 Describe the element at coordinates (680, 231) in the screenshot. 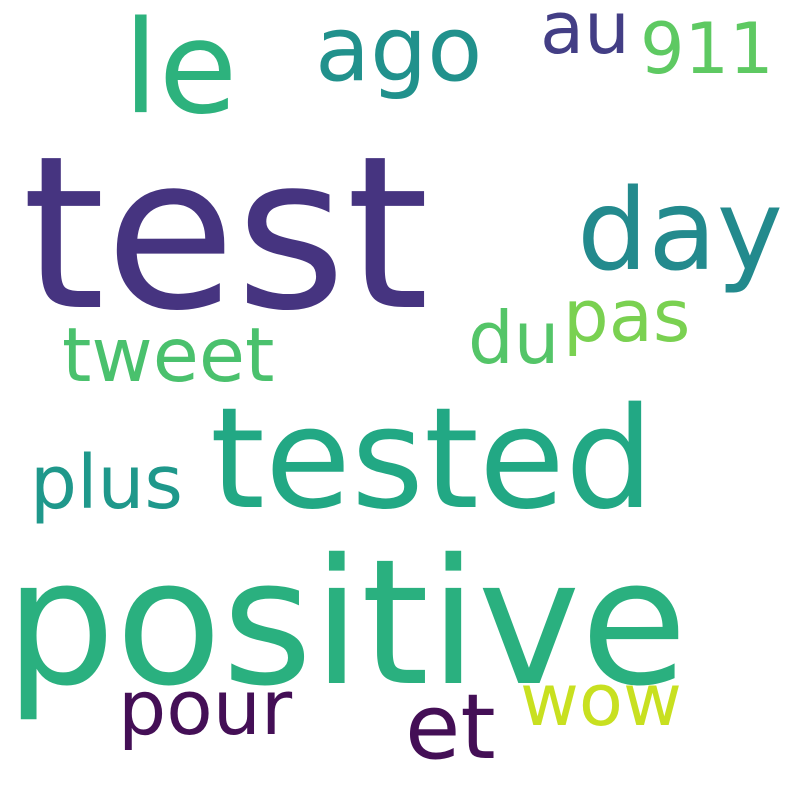

I see `word-day: day` at that location.